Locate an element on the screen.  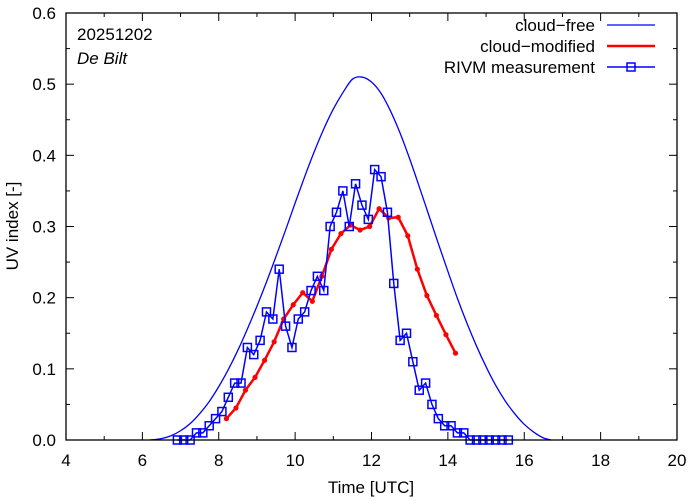
x-tick-labels: 4 6 8 10 12 14 16 18 20 is located at coordinates (373, 460).